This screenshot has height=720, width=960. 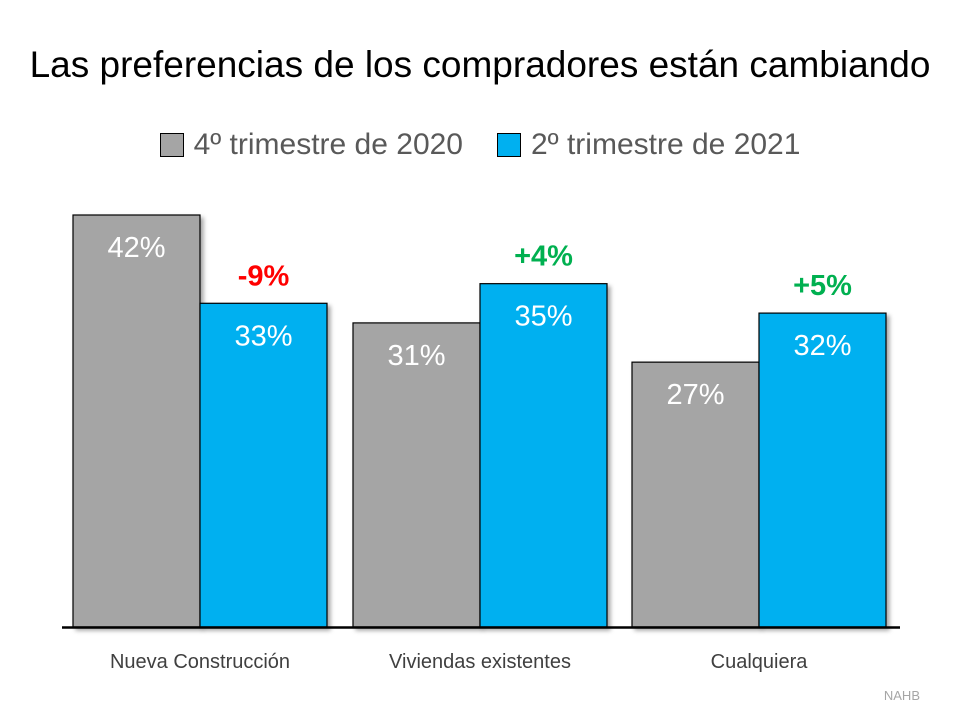 What do you see at coordinates (136, 248) in the screenshot?
I see `data-label: 42%` at bounding box center [136, 248].